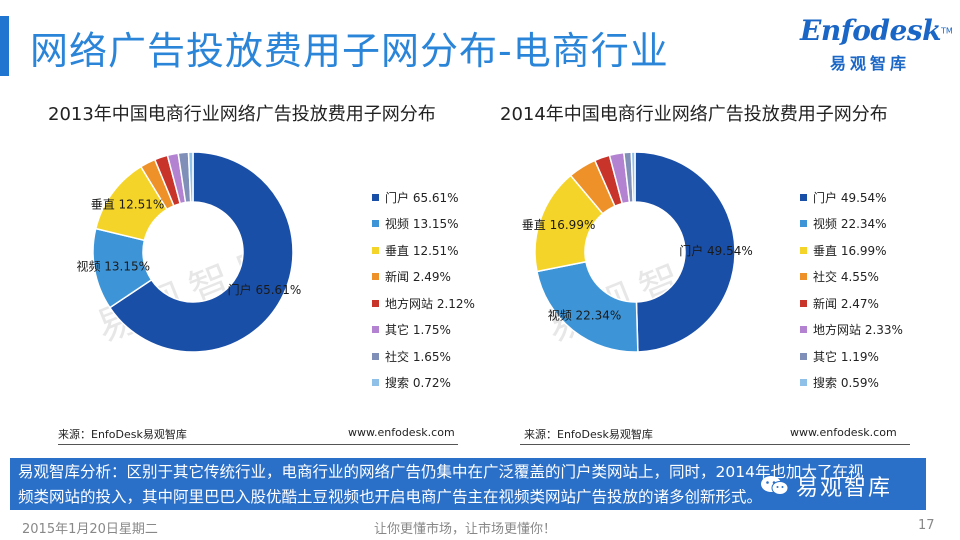 The image size is (960, 540). I want to click on donut-chart-2013: 门户 65.61% 视频 13.15% 垂直 12.51%, so click(189, 252).